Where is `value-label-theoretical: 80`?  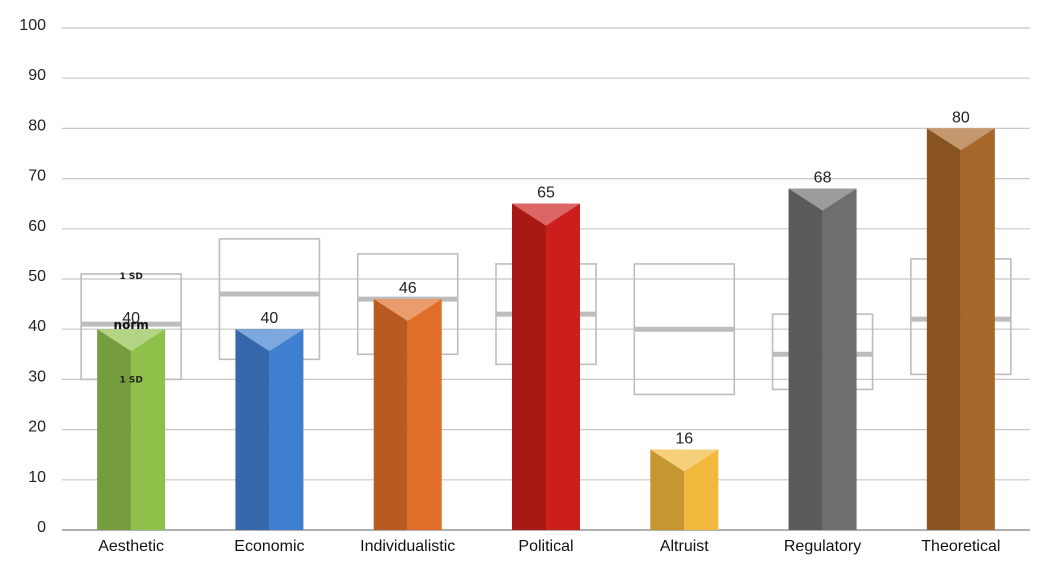
value-label-theoretical: 80 is located at coordinates (961, 117).